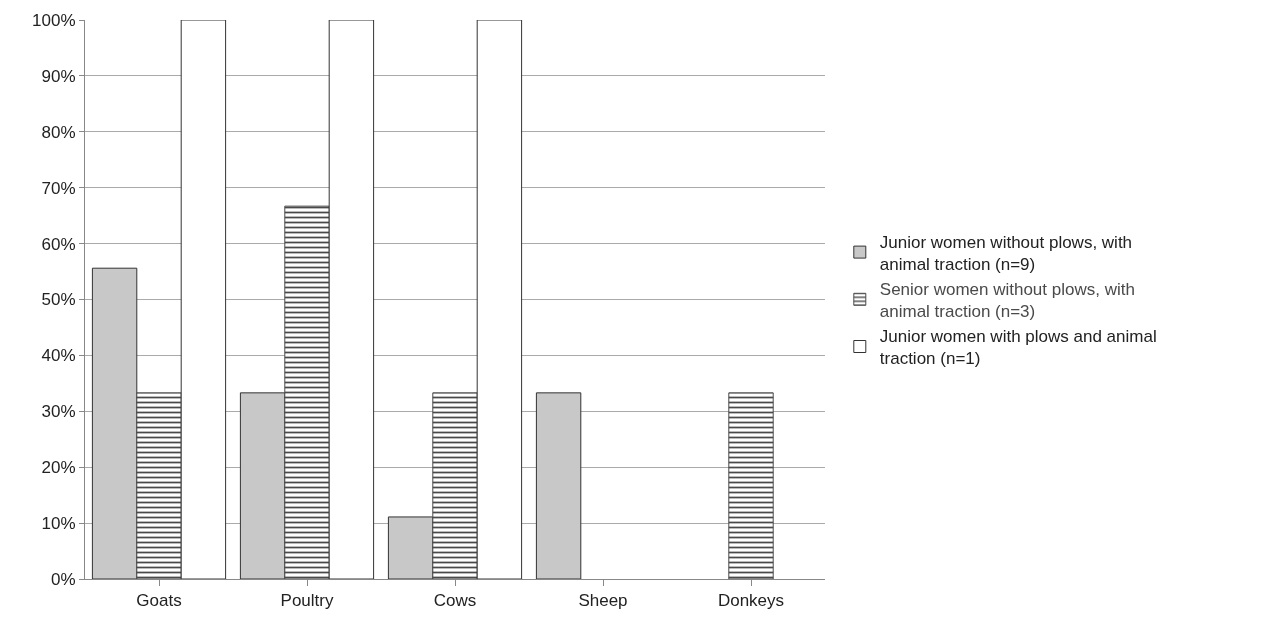 This screenshot has width=1265, height=619. What do you see at coordinates (58, 356) in the screenshot?
I see `y-tick-label: 40%` at bounding box center [58, 356].